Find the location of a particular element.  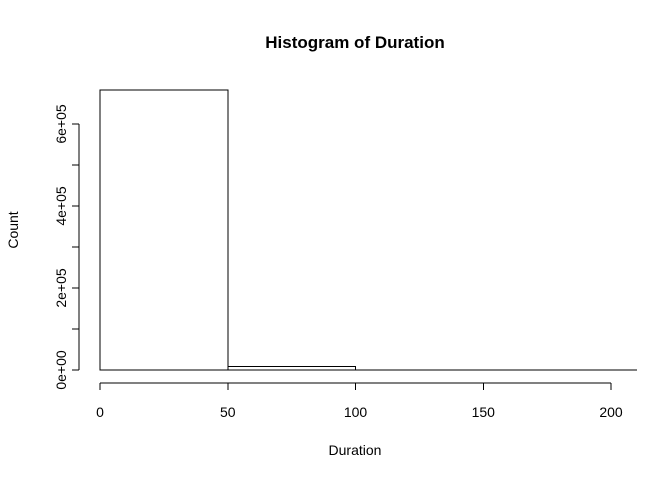

y-tick-label: 0e+00 is located at coordinates (61, 370).